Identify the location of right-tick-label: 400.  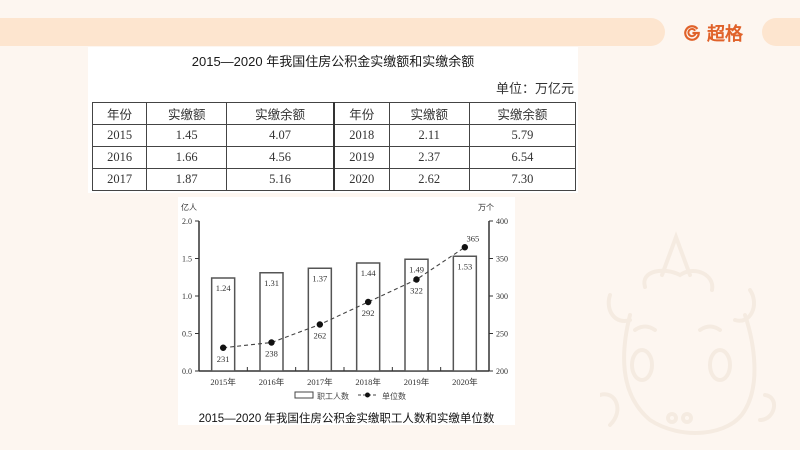
(502, 221).